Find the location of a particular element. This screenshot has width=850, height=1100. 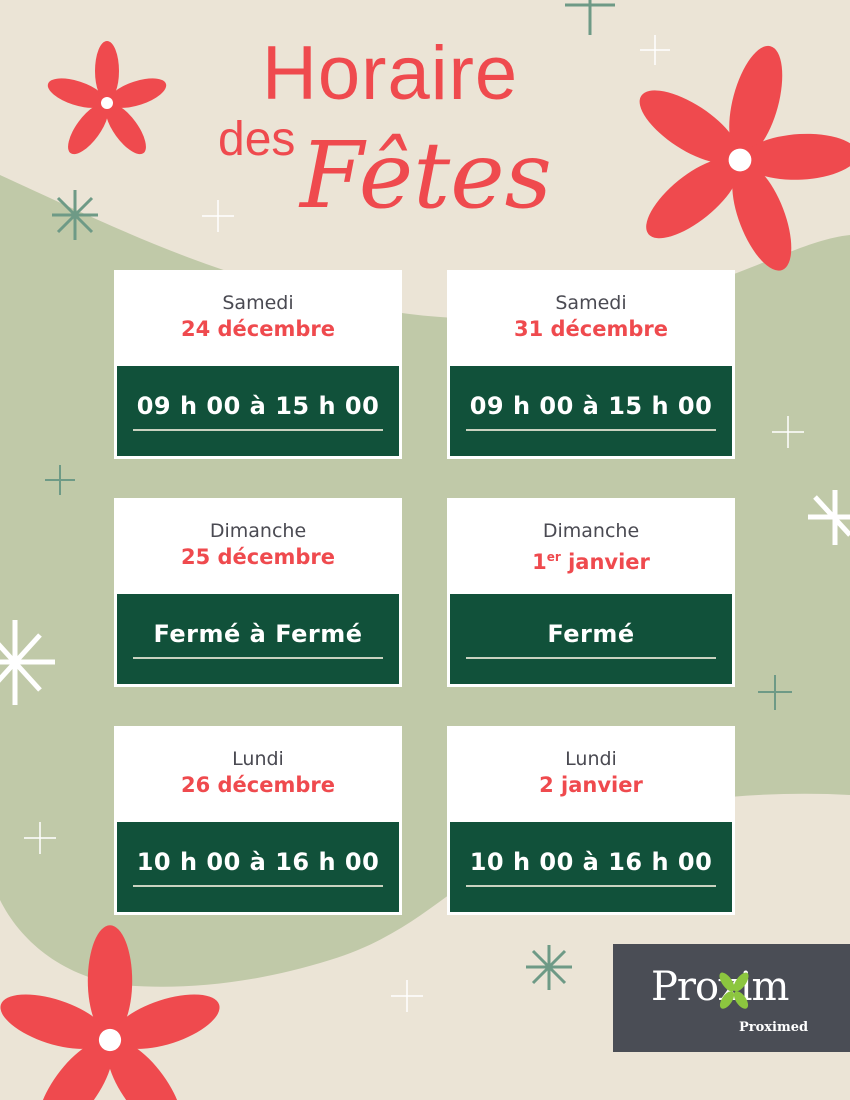

date-label: 31 décembre is located at coordinates (590, 329).